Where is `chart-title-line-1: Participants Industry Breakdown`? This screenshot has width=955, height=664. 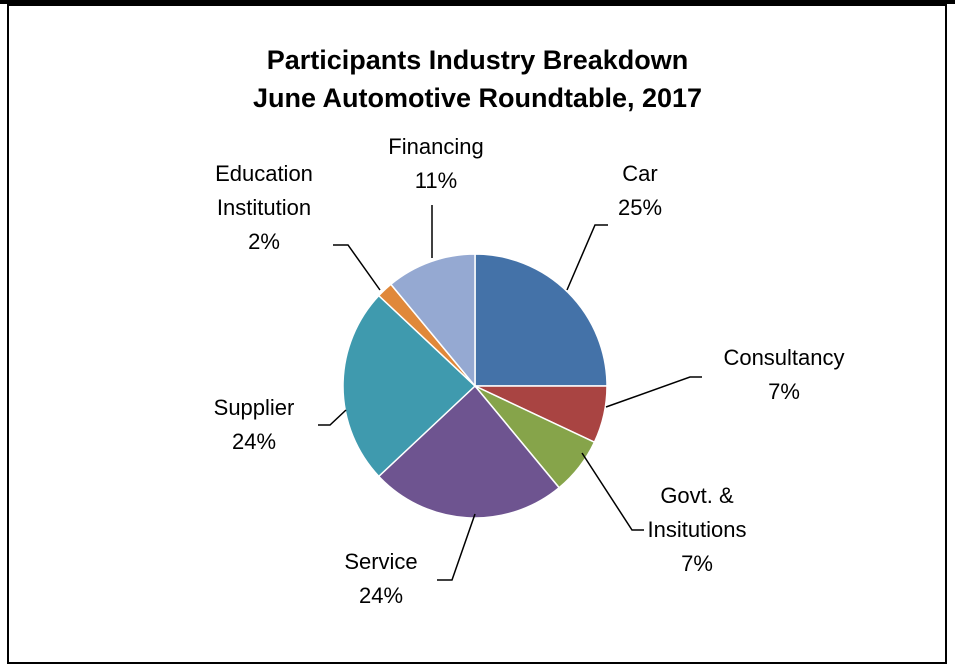
chart-title-line-1: Participants Industry Breakdown is located at coordinates (477, 60).